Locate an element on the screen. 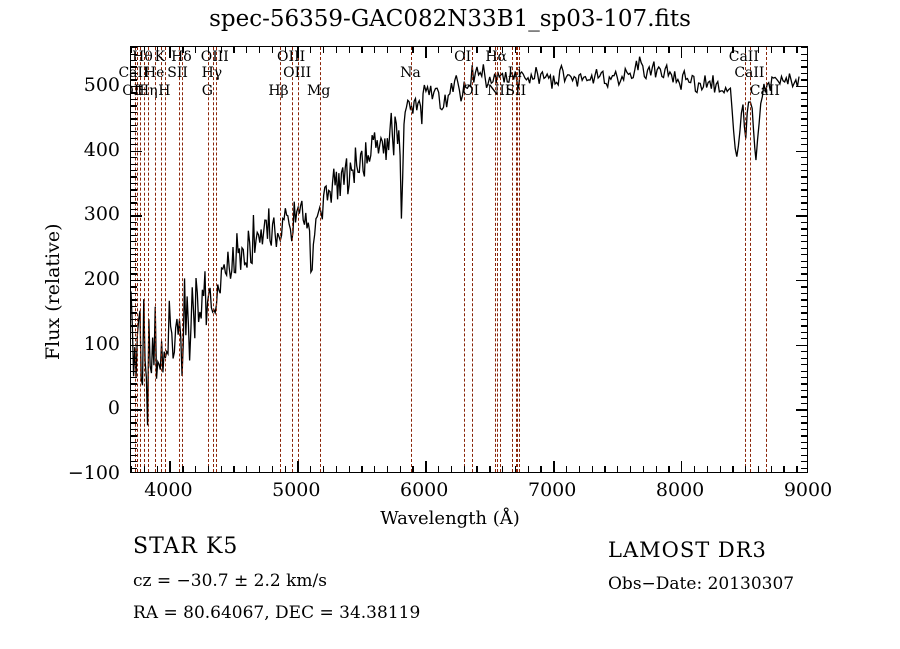 Image resolution: width=900 pixels, height=649 pixels. spectral-line-label: Hγ is located at coordinates (212, 73).